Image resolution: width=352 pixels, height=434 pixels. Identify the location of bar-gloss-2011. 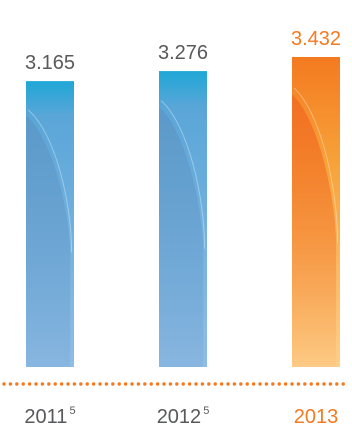
(50, 181).